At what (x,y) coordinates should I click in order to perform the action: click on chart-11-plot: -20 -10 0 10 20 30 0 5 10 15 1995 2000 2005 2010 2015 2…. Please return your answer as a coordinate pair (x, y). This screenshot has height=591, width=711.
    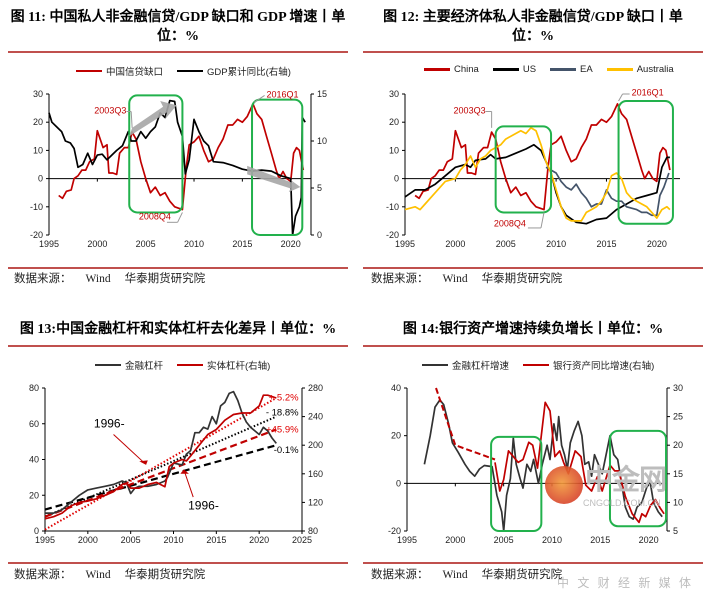
    Looking at the image, I should click on (178, 169).